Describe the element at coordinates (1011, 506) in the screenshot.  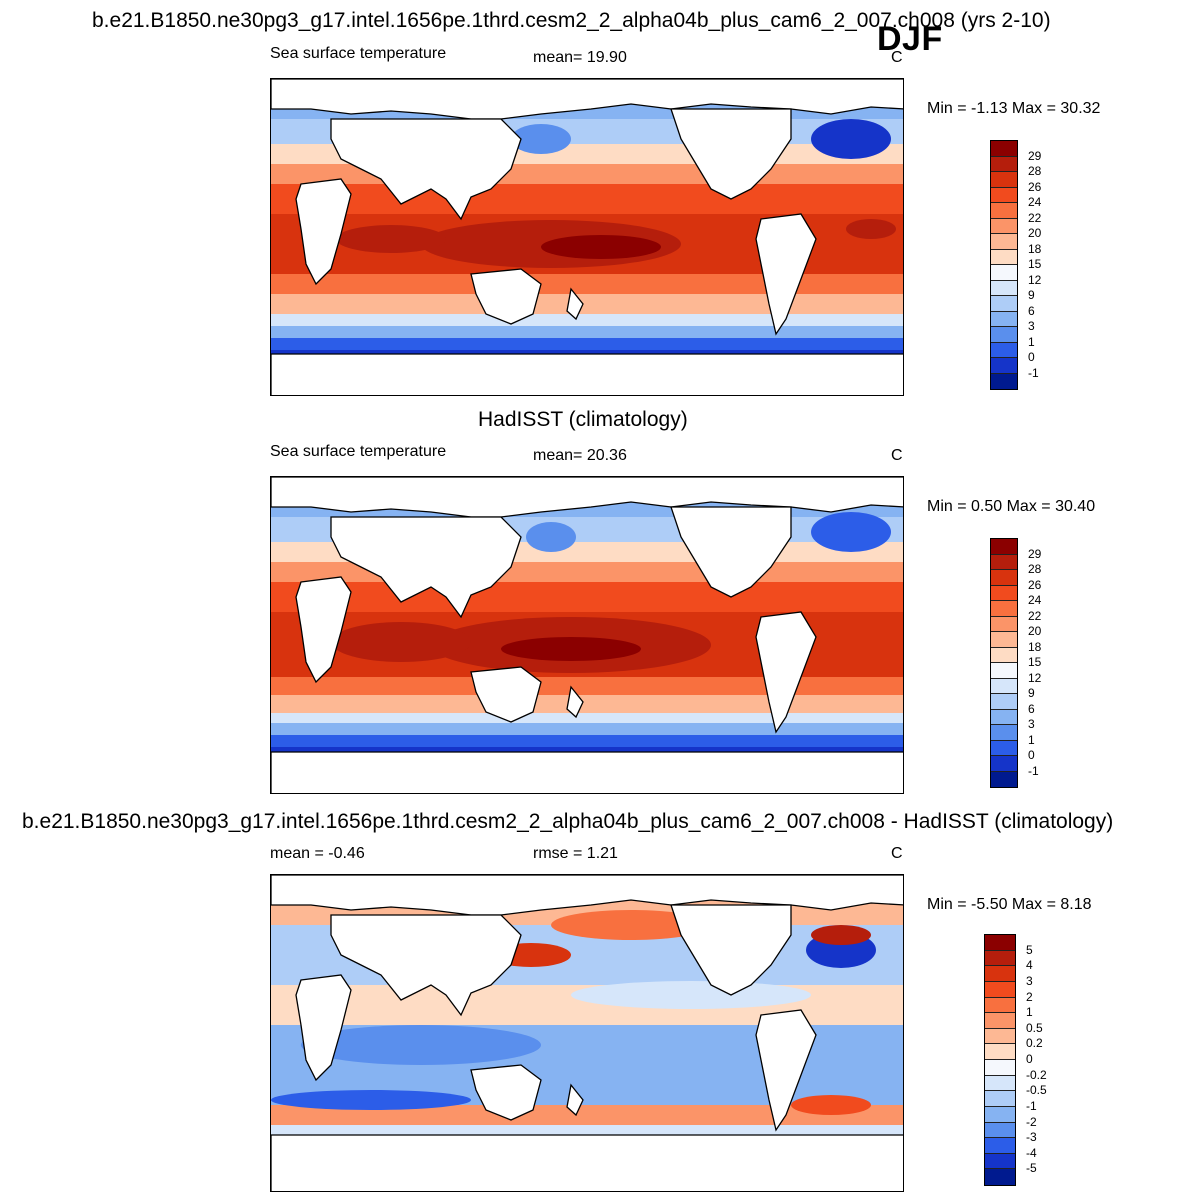
I see `panel2-minmax: Min = 0.50 Max = 30.40` at that location.